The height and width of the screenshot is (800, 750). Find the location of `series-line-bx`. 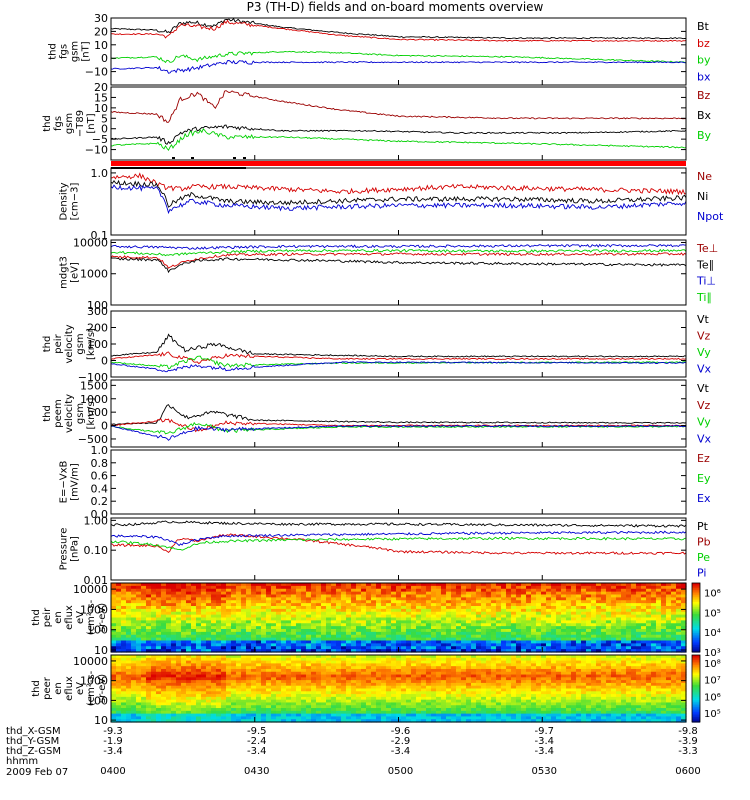

series-line-bx is located at coordinates (398, 67).